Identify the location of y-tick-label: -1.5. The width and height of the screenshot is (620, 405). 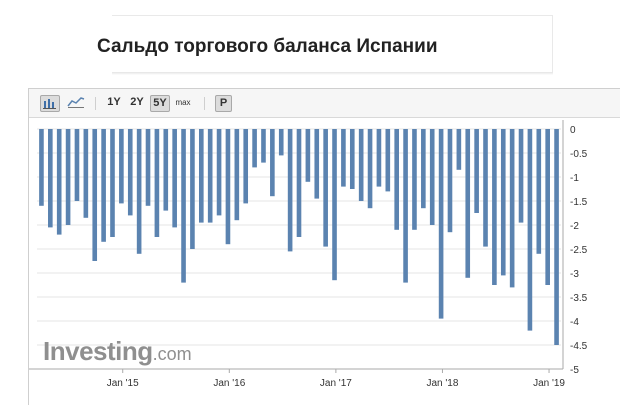
(579, 202).